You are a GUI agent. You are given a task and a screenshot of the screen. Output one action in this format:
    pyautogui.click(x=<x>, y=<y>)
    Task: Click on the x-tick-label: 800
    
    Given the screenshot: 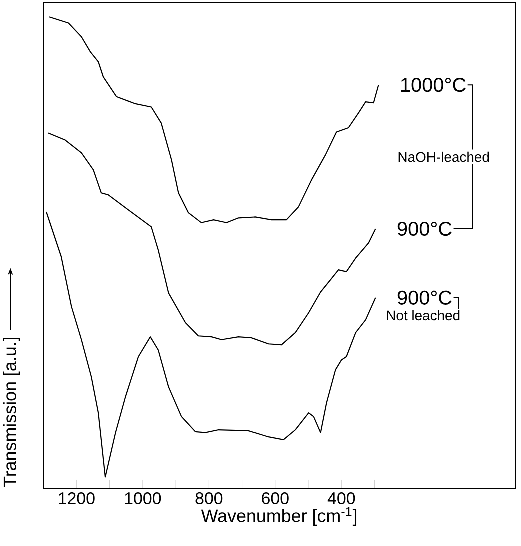 What is the action you would take?
    pyautogui.click(x=209, y=498)
    